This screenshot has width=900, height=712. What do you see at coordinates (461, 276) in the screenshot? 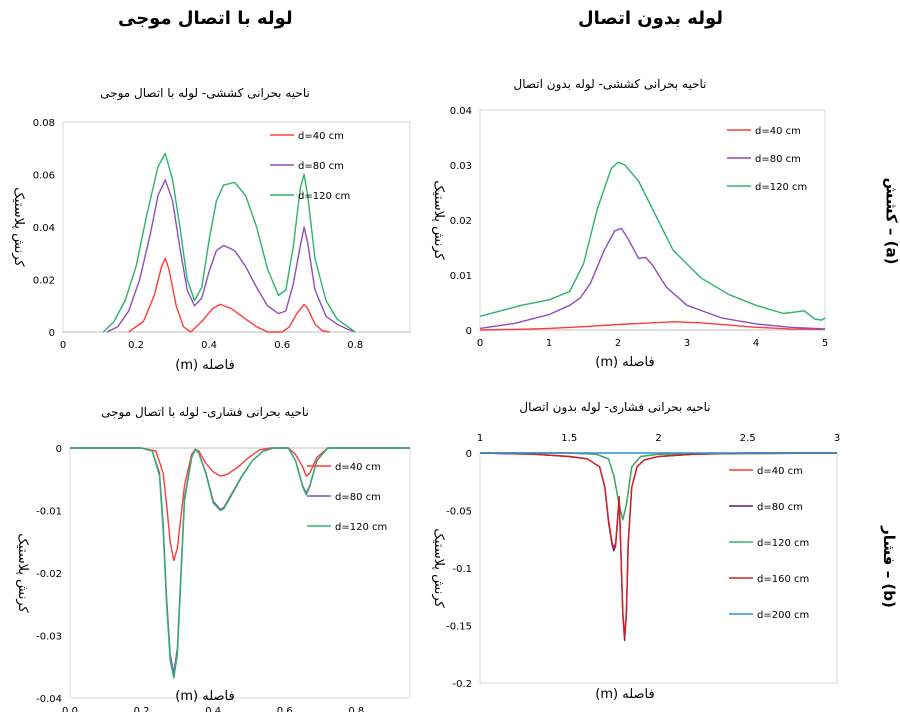
I see `y-tick-label: 0.01` at bounding box center [461, 276].